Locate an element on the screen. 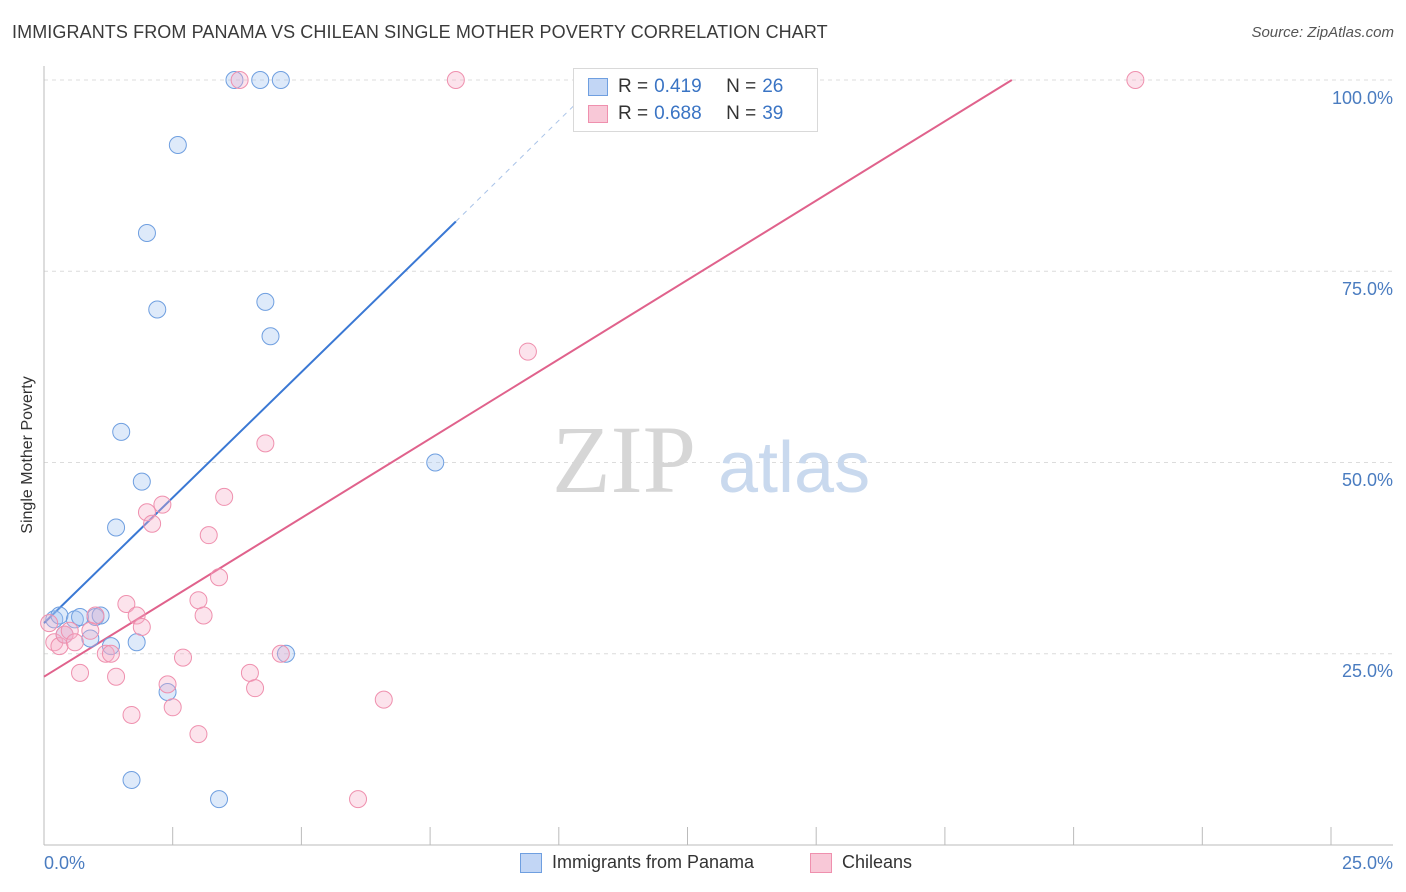 The image size is (1406, 892). bottom-legend-label: Chileans is located at coordinates (877, 862).